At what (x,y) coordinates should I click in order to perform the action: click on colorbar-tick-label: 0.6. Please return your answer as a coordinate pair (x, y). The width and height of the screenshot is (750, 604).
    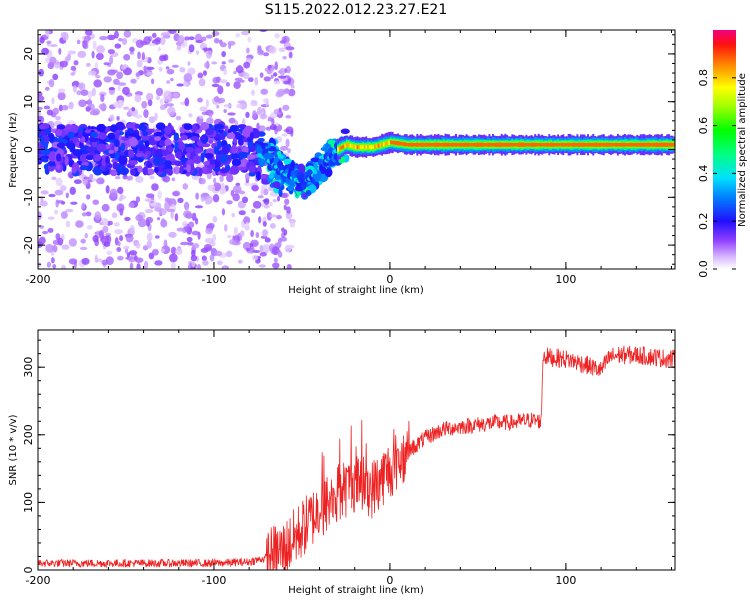
    Looking at the image, I should click on (703, 126).